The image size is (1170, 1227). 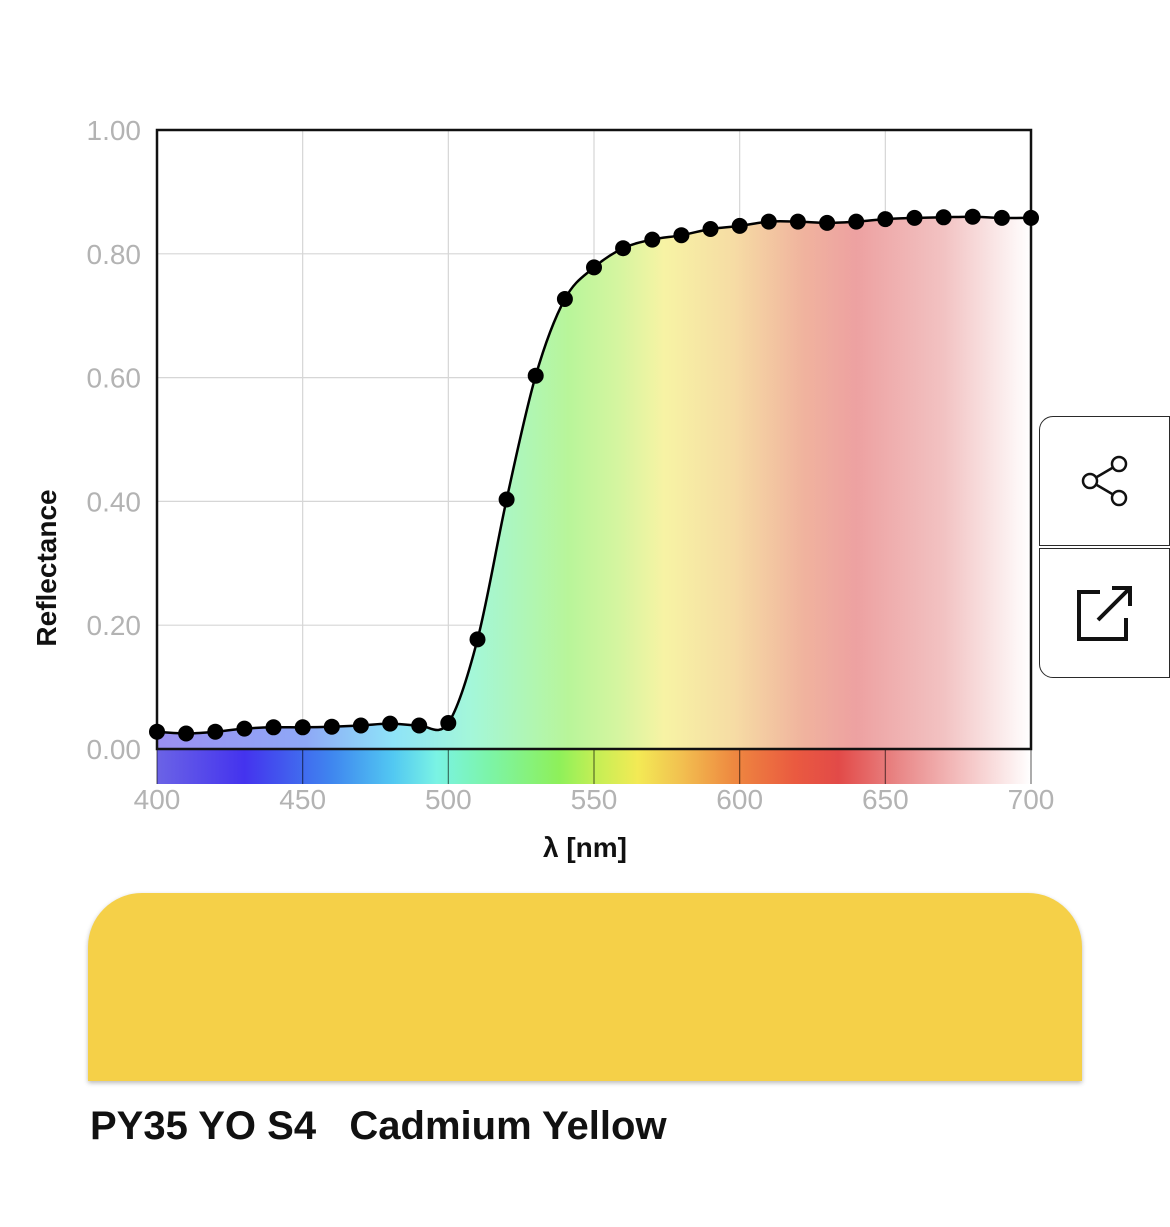 I want to click on pigment-title: PY35 YO S4 Cadmium Yellow, so click(x=378, y=1126).